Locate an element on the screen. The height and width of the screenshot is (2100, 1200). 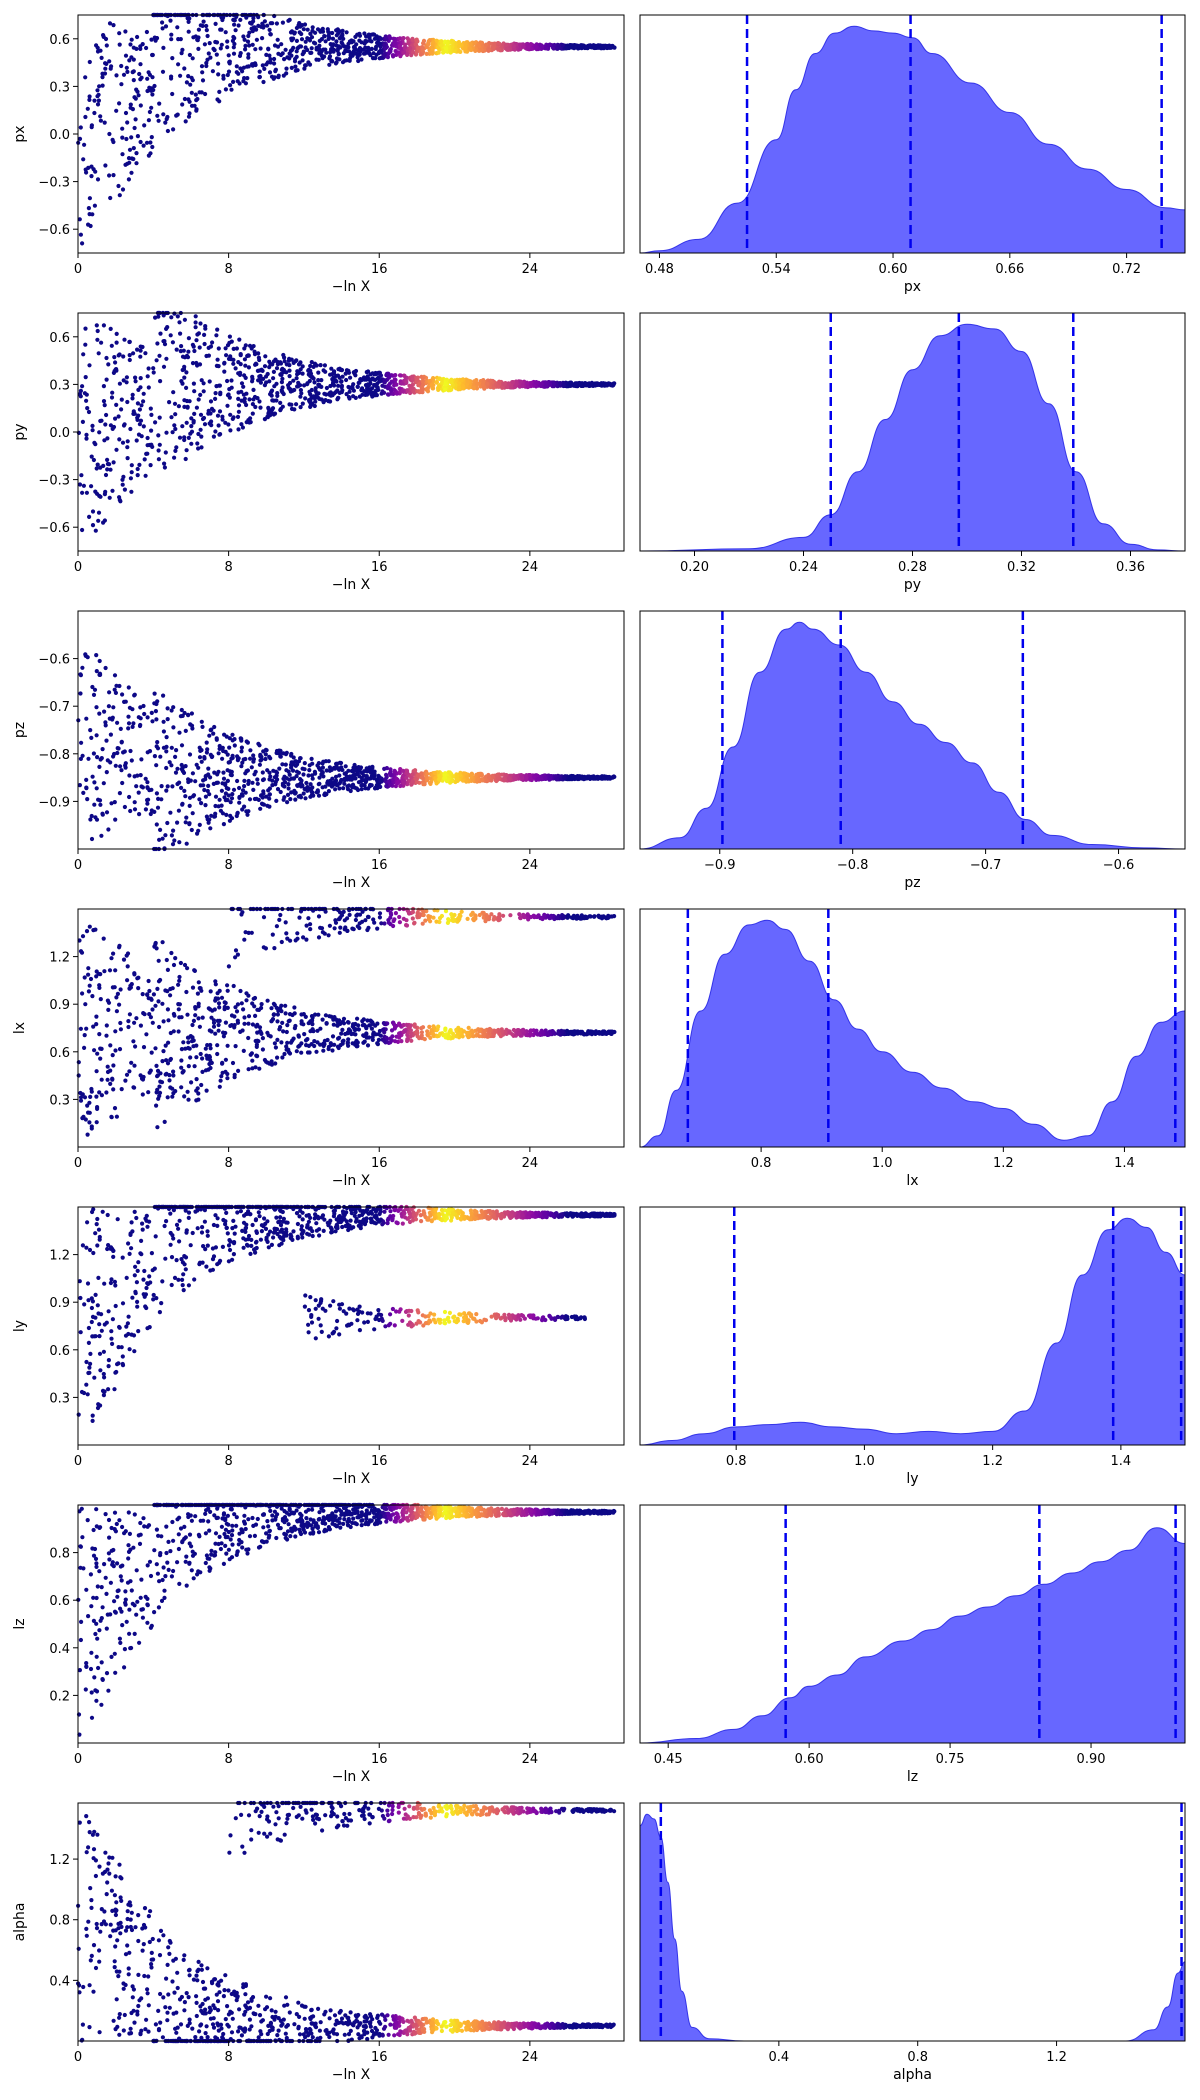
x-tick-label: 0.60 is located at coordinates (893, 269).